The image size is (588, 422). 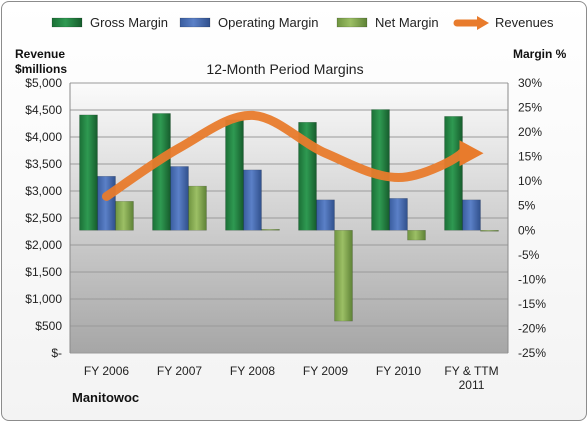 I want to click on right-tick-label: 0%, so click(x=527, y=230).